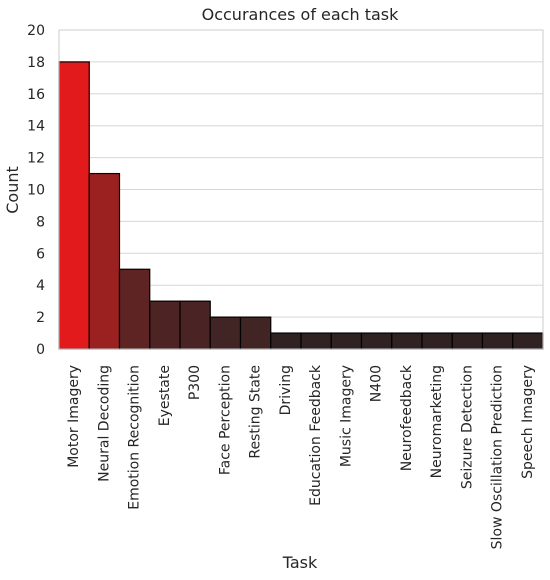 This screenshot has height=580, width=550. Describe the element at coordinates (301, 14) in the screenshot. I see `chart-title: Occurances of each task` at that location.